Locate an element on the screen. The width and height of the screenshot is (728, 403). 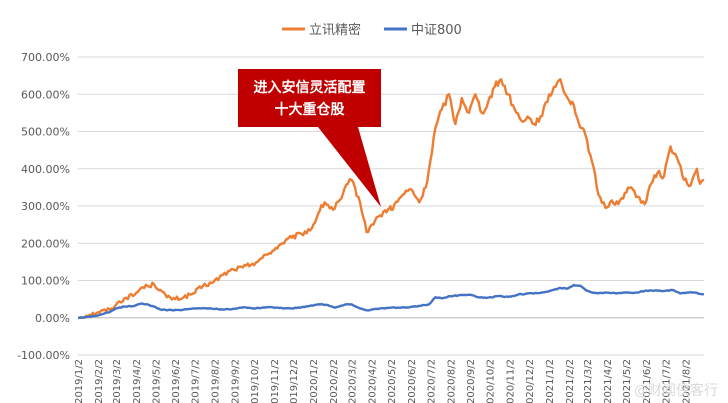
x-tick-label: 2019/8/2 is located at coordinates (216, 381).